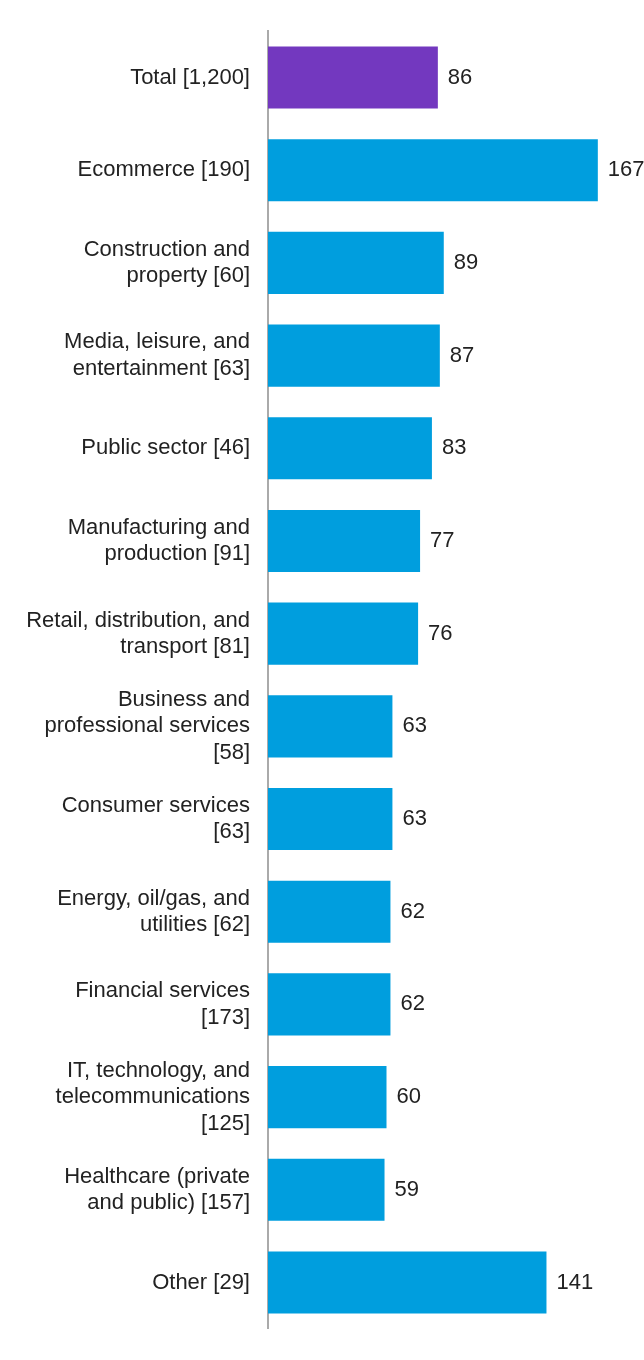 The height and width of the screenshot is (1360, 644). Describe the element at coordinates (462, 354) in the screenshot. I see `data-label: 87` at that location.